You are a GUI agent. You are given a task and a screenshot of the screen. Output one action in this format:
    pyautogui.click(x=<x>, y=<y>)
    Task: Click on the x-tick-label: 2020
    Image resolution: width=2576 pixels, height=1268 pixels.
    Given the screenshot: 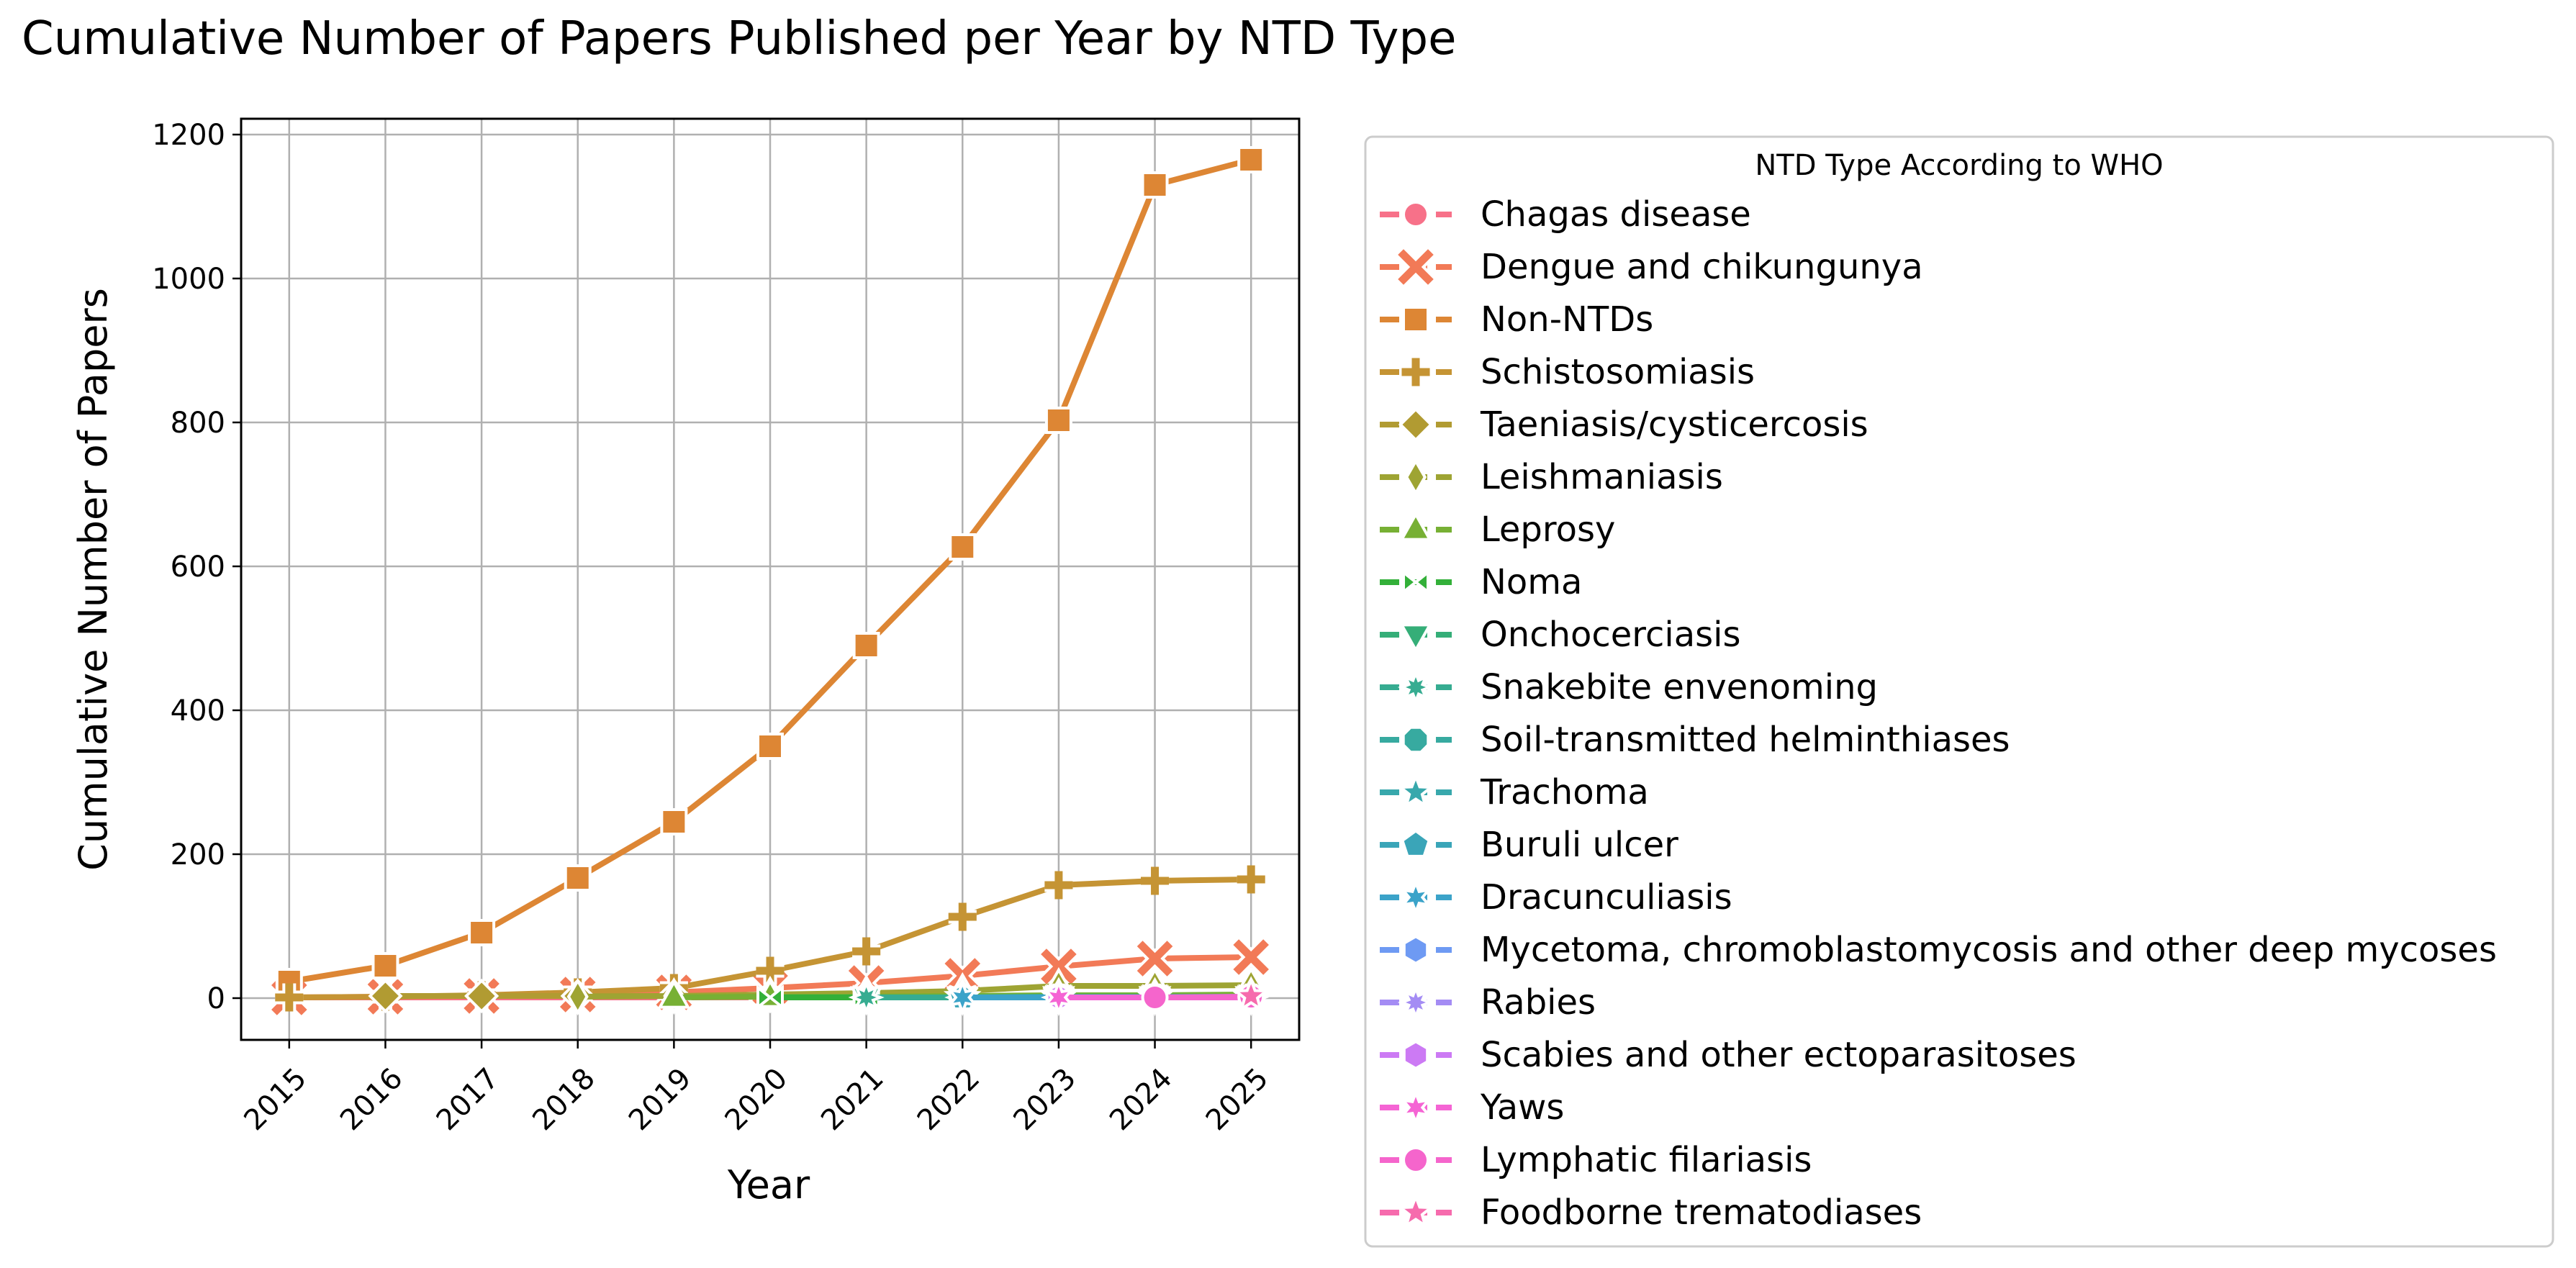 What is the action you would take?
    pyautogui.click(x=757, y=1100)
    